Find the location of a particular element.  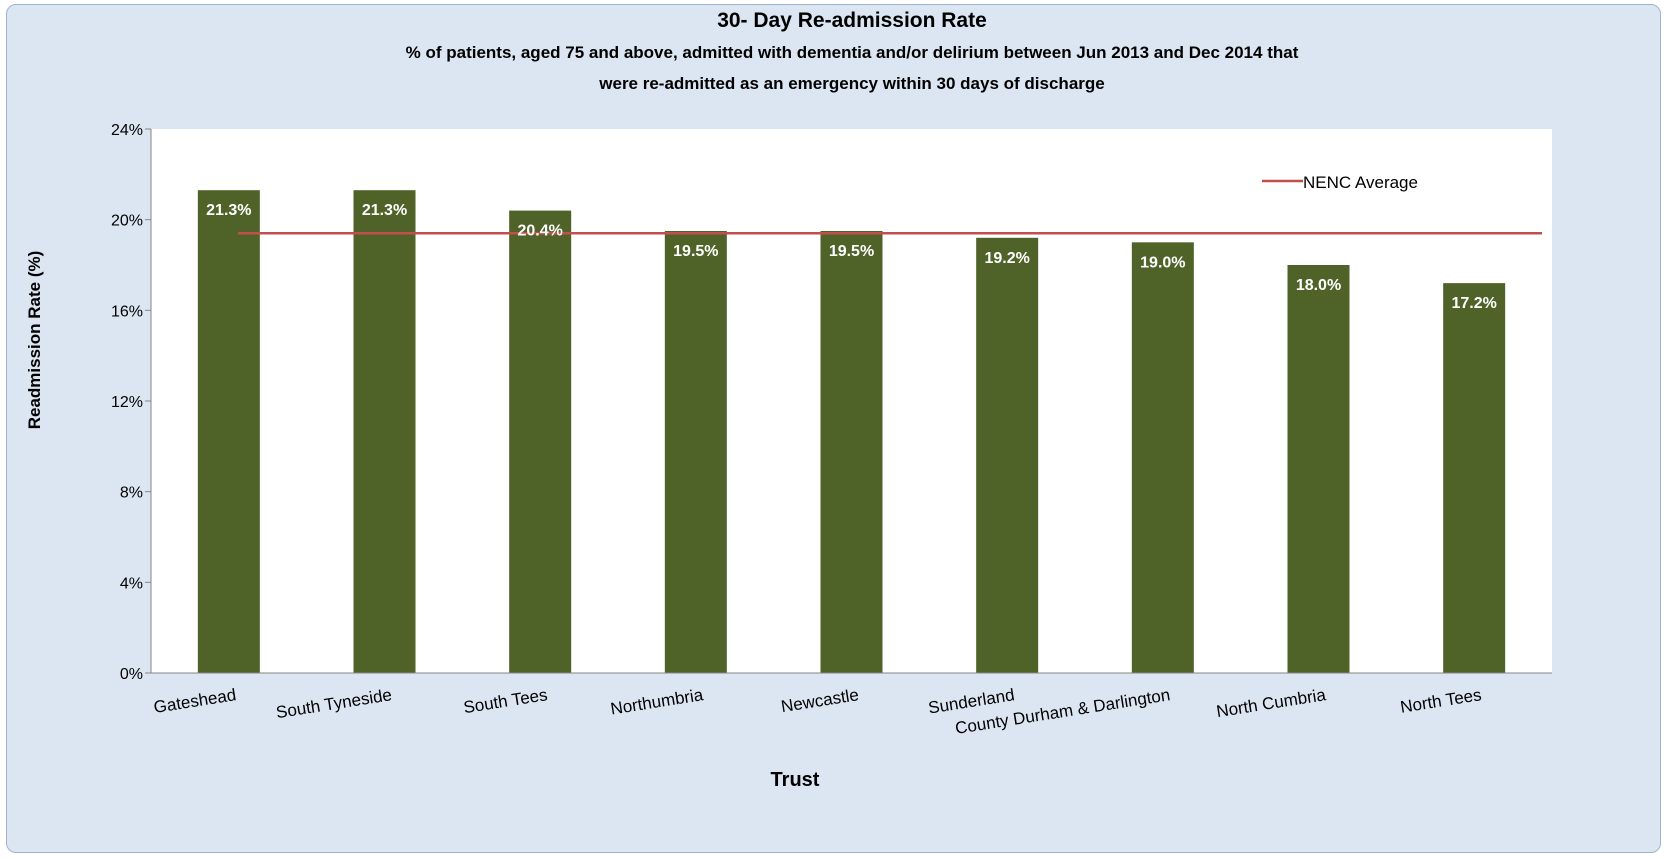

x-tick-label: Newcastle is located at coordinates (820, 700).